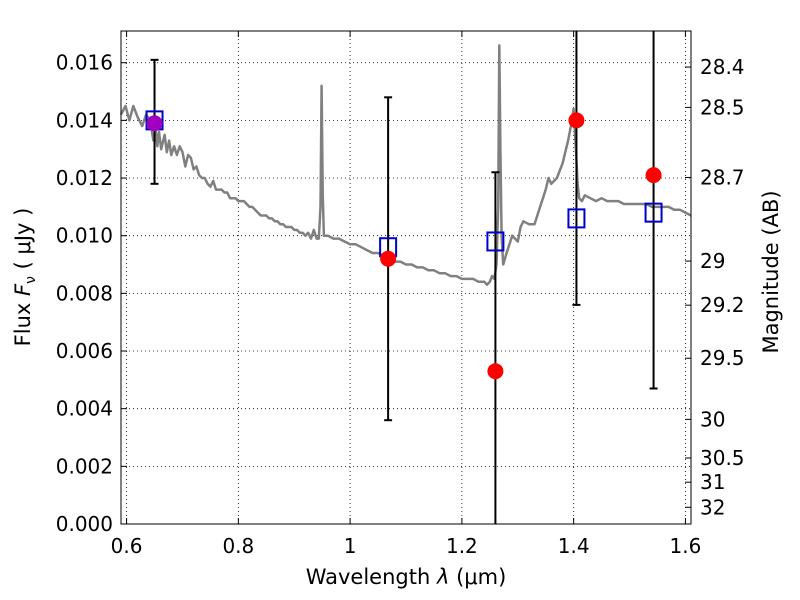 This screenshot has width=800, height=600. I want to click on y2-tick-label: 29.2, so click(722, 305).